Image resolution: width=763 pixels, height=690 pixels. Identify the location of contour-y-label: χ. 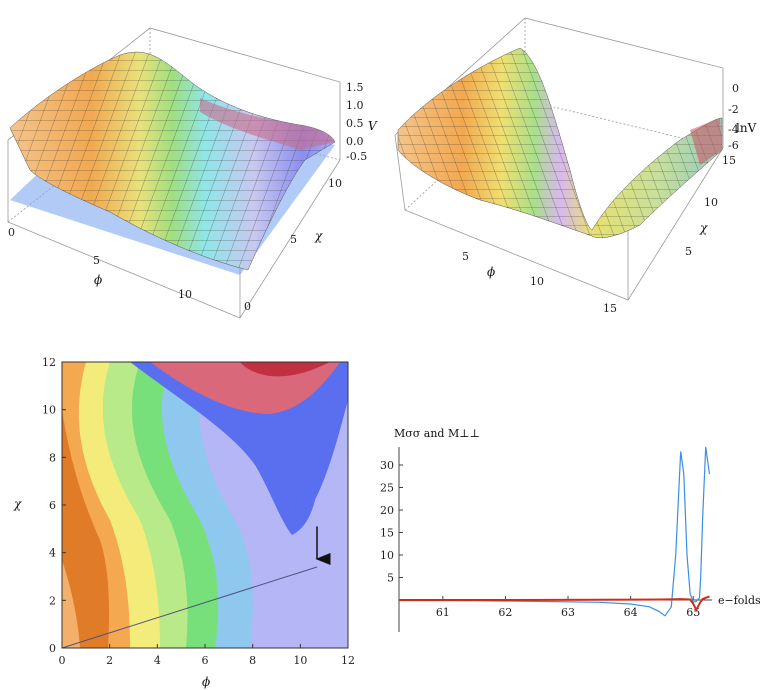
(17, 504).